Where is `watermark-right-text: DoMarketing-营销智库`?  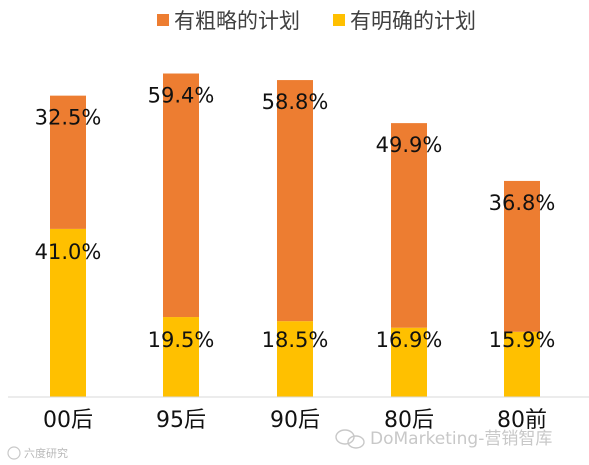 watermark-right-text: DoMarketing-营销智库 is located at coordinates (461, 439).